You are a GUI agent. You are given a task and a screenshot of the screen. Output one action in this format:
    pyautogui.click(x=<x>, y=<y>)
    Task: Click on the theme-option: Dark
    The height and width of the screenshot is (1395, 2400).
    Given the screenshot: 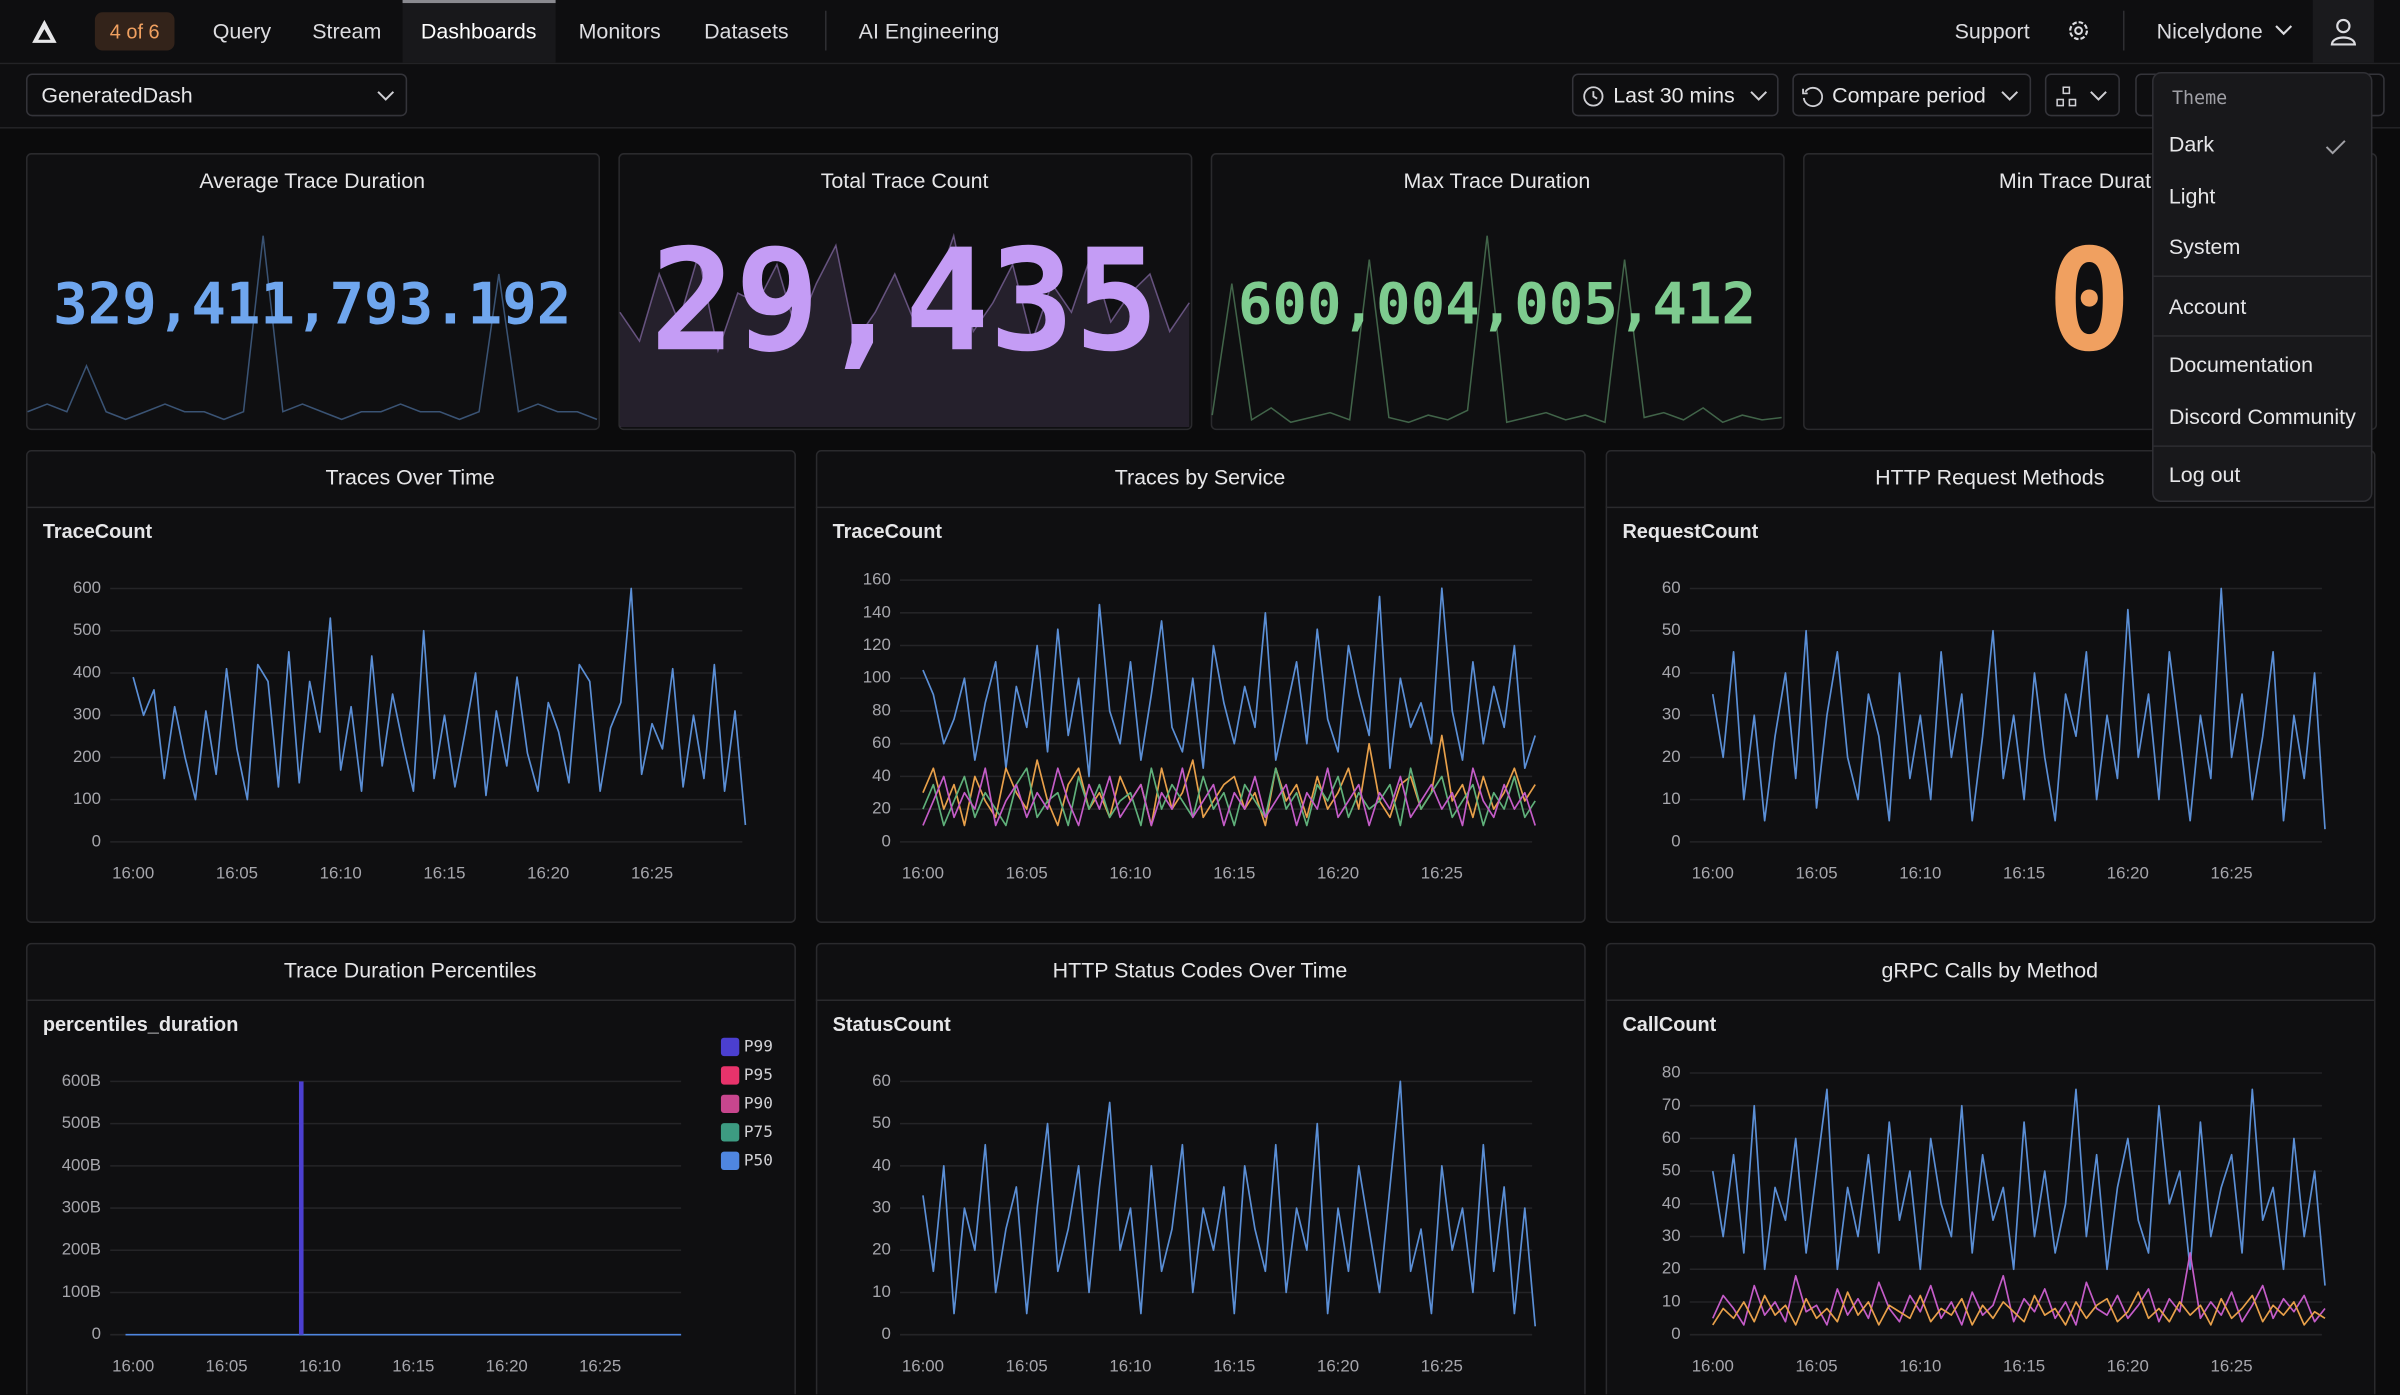 What is the action you would take?
    pyautogui.click(x=2191, y=144)
    